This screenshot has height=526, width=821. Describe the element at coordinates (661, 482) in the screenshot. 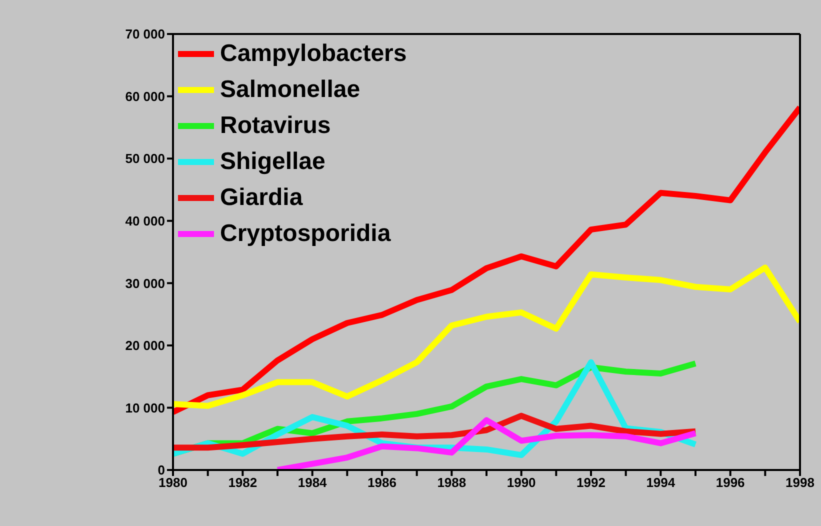

I see `x-tick-label: 1994` at that location.